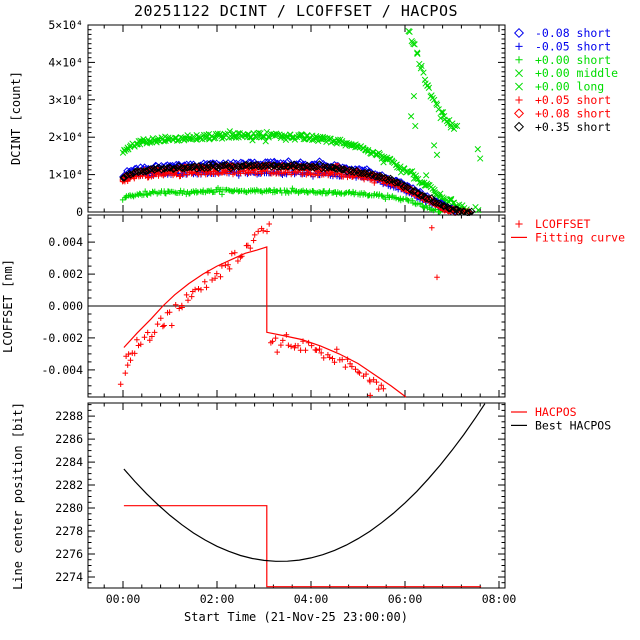  Describe the element at coordinates (445, 153) in the screenshot. I see `series-outliers` at that location.